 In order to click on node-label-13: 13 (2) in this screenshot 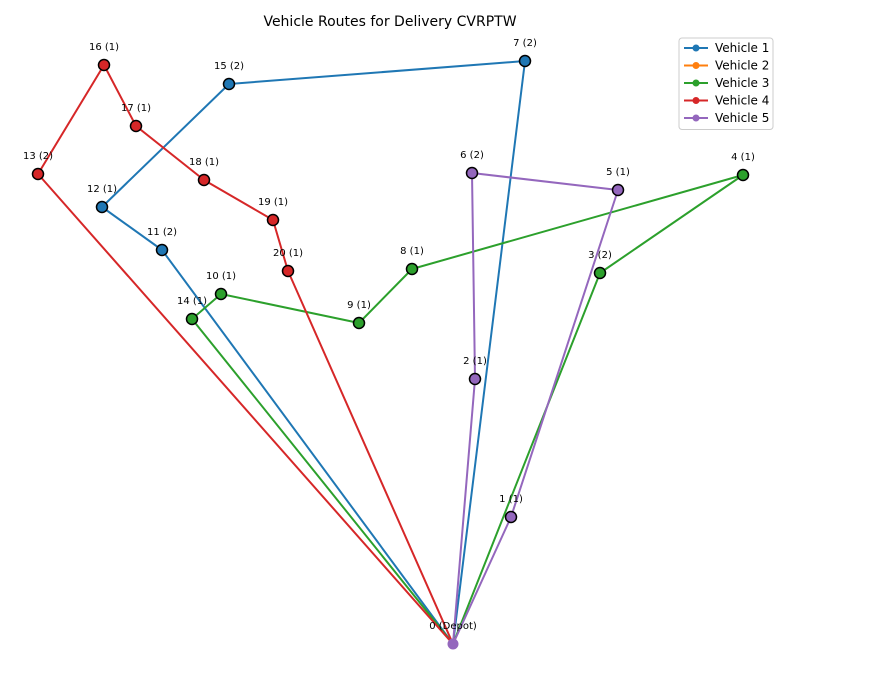, I will do `click(38, 156)`.